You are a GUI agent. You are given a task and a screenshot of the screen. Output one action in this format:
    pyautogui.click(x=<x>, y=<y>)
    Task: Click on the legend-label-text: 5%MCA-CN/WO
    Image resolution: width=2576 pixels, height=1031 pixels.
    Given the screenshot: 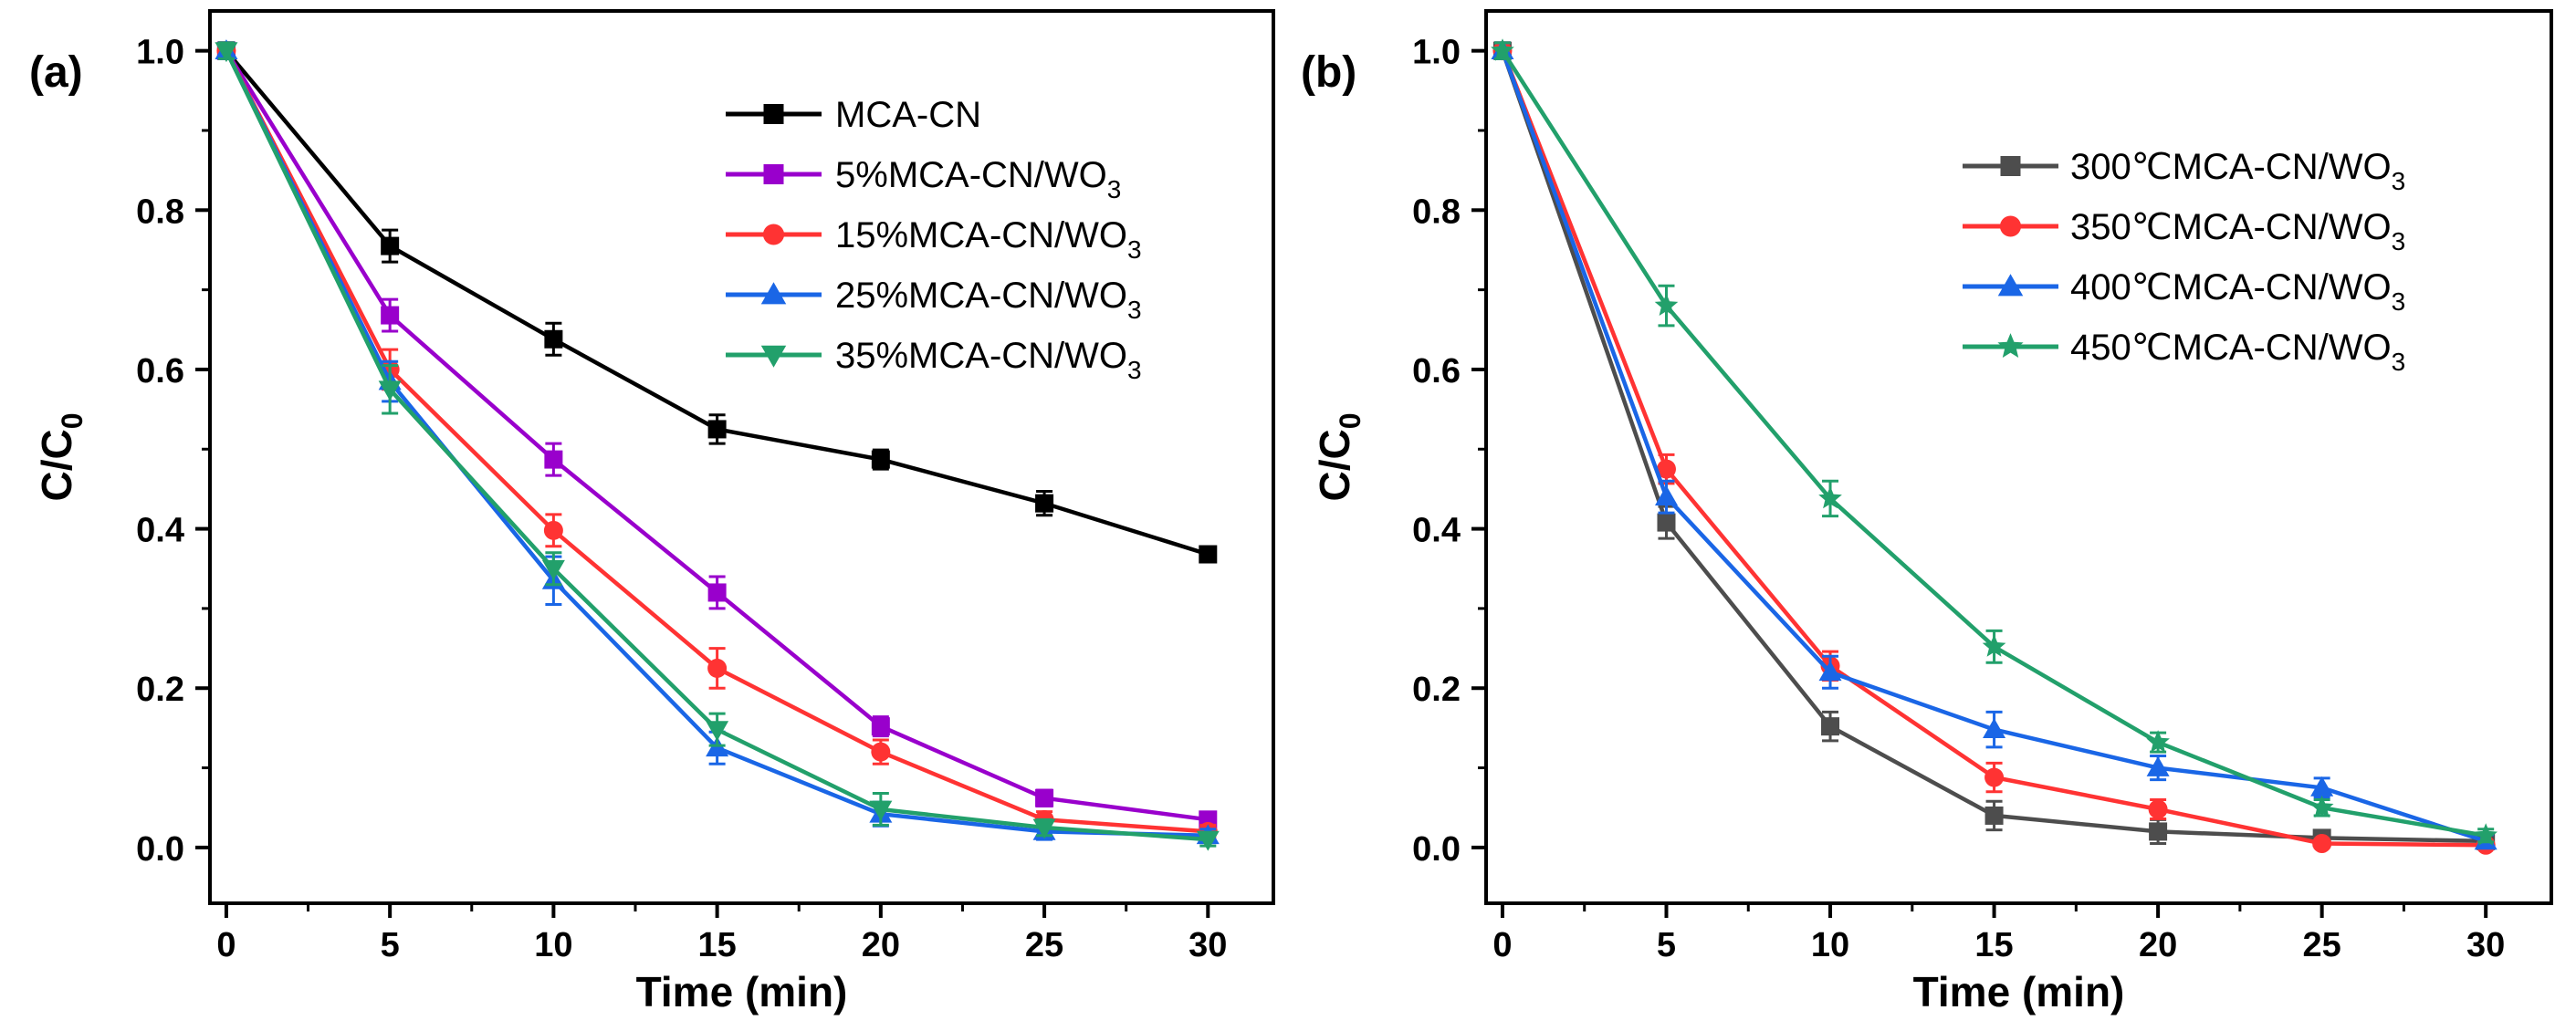 What is the action you would take?
    pyautogui.click(x=971, y=175)
    